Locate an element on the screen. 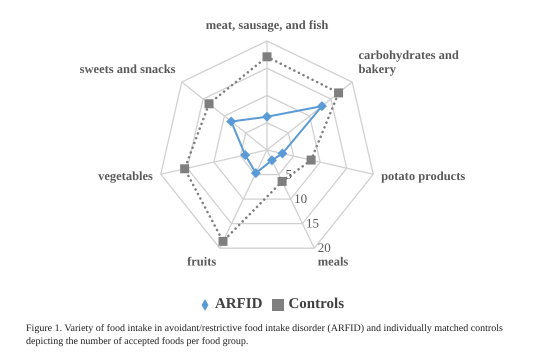  spoke-label: sweets and snacks is located at coordinates (128, 69).